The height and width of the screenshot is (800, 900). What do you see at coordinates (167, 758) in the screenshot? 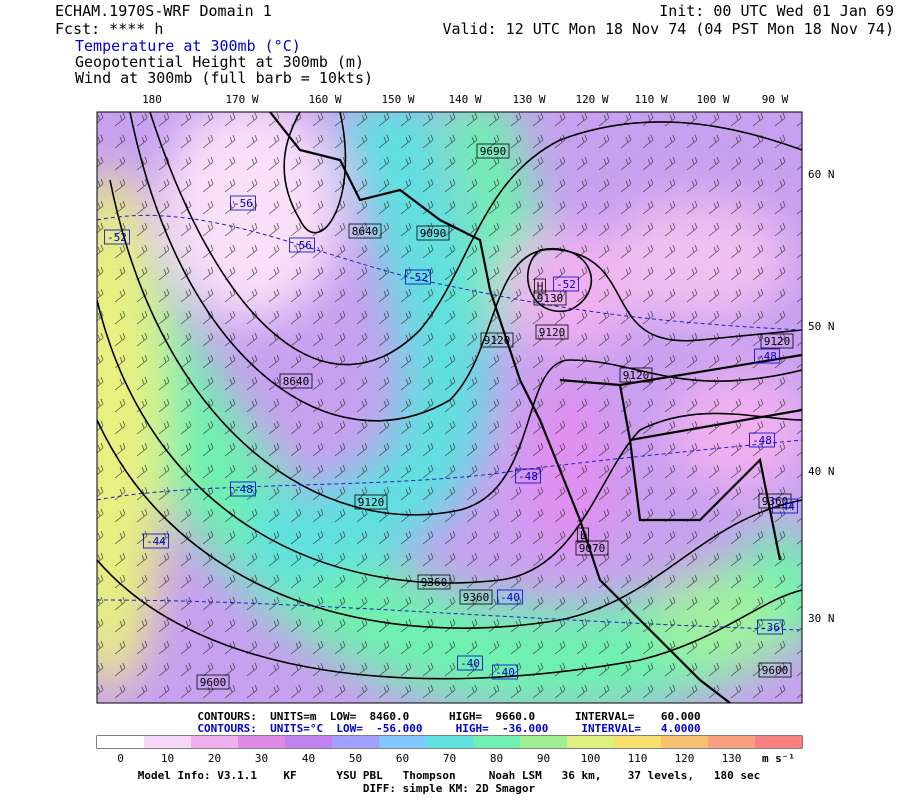
I see `colorbar-label: 10` at bounding box center [167, 758].